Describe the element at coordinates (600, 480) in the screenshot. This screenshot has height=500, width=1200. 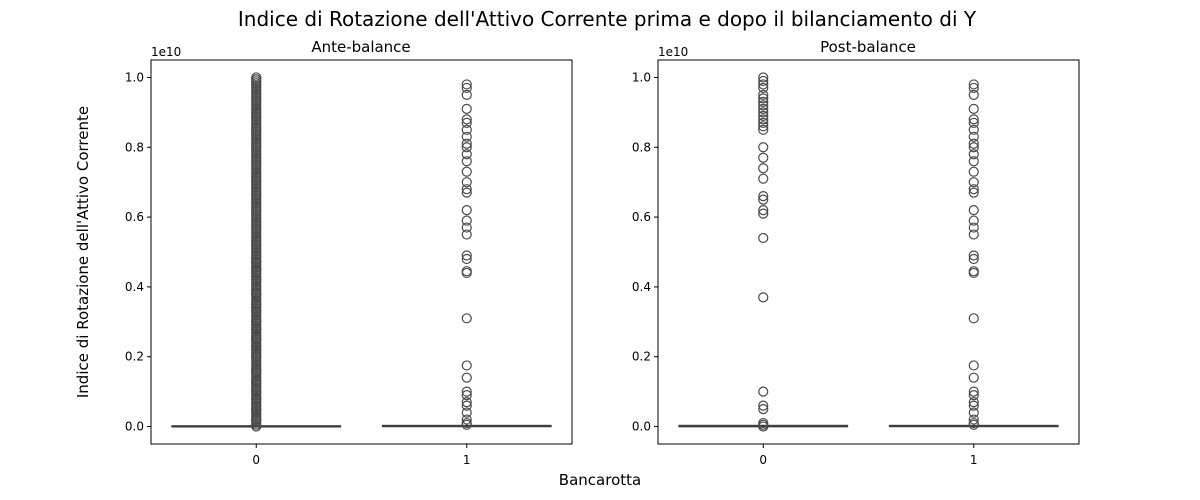
I see `x-axis-label: Bancarotta` at that location.